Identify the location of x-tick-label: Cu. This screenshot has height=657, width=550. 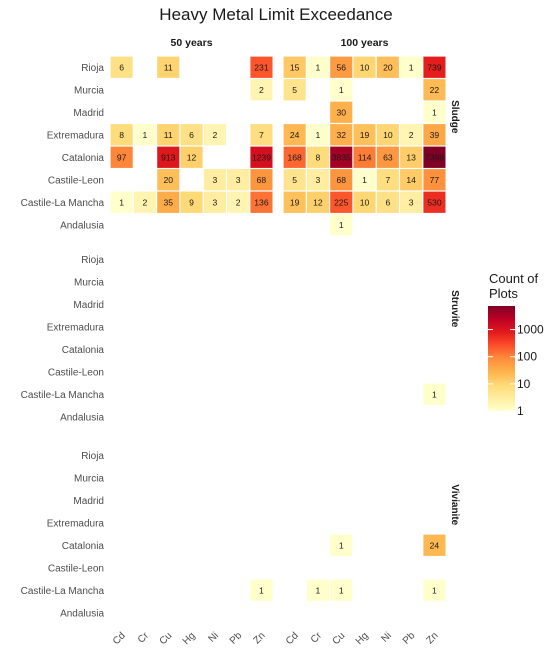
(339, 638).